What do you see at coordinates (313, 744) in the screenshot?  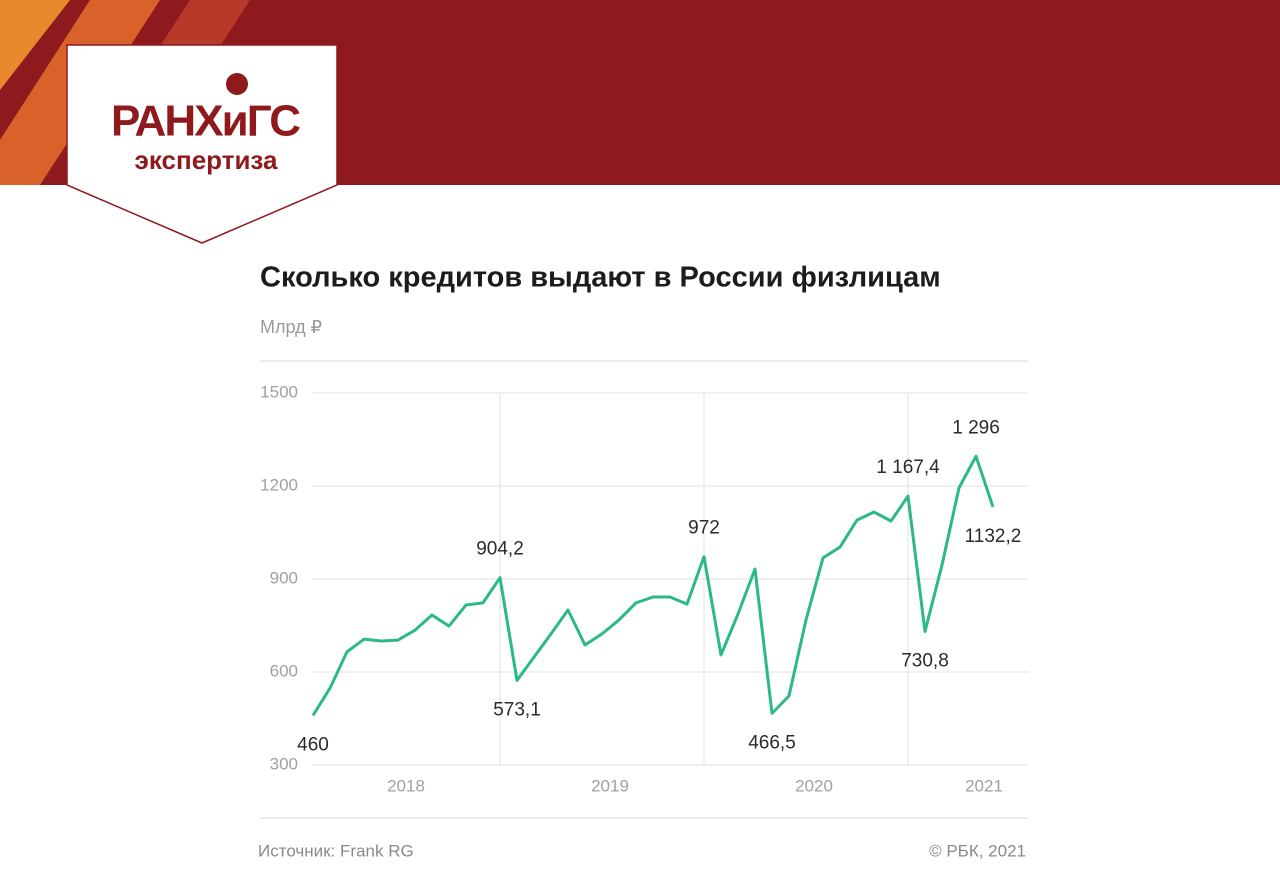 I see `data-label: 460` at bounding box center [313, 744].